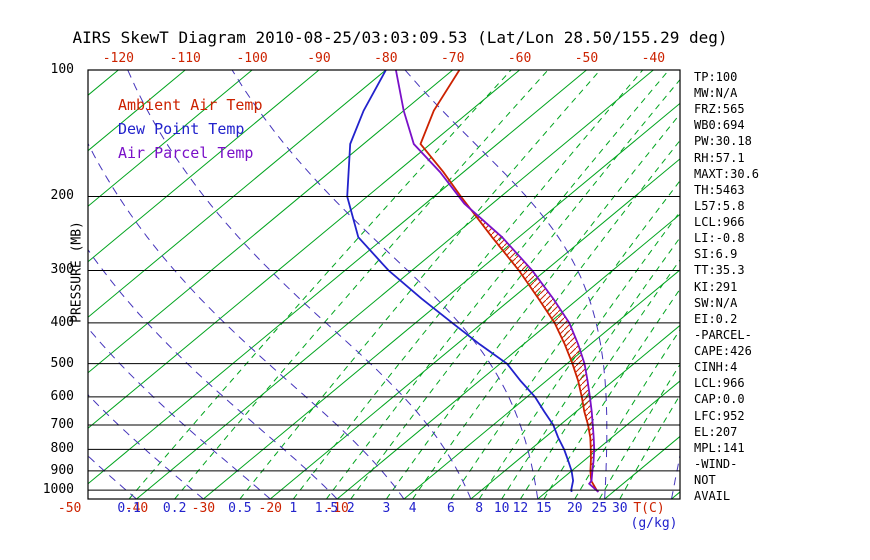  What do you see at coordinates (716, 463) in the screenshot?
I see `stat-line: -WIND-` at bounding box center [716, 463].